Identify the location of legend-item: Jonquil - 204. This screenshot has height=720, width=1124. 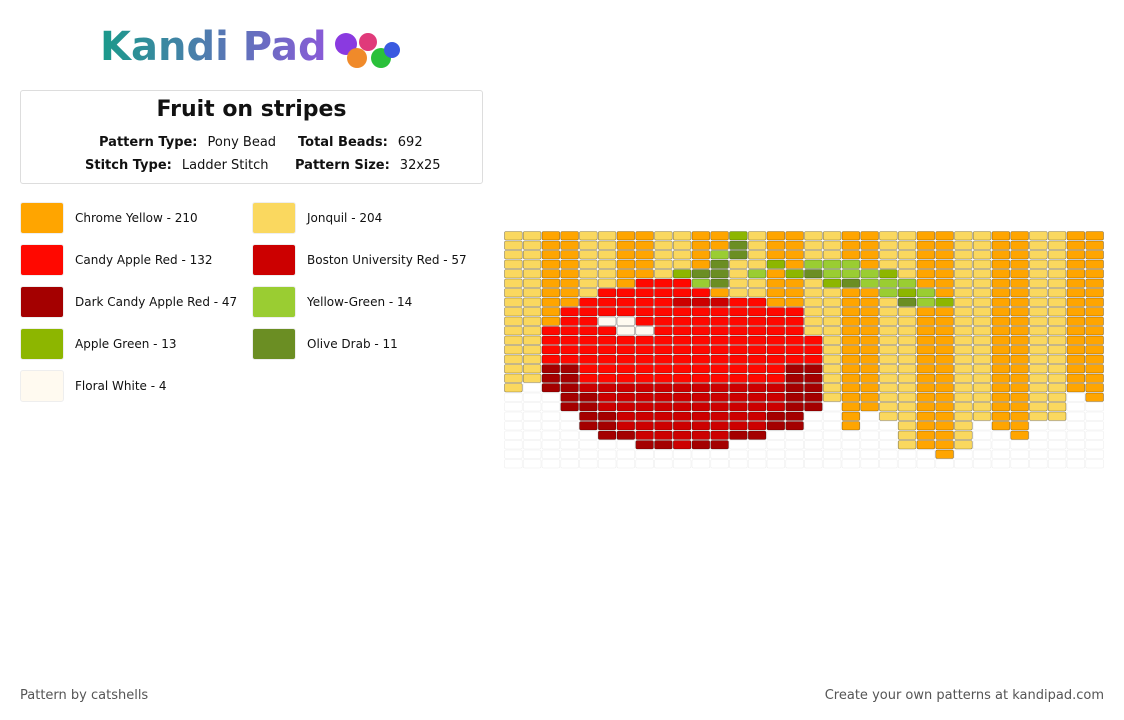
(317, 218).